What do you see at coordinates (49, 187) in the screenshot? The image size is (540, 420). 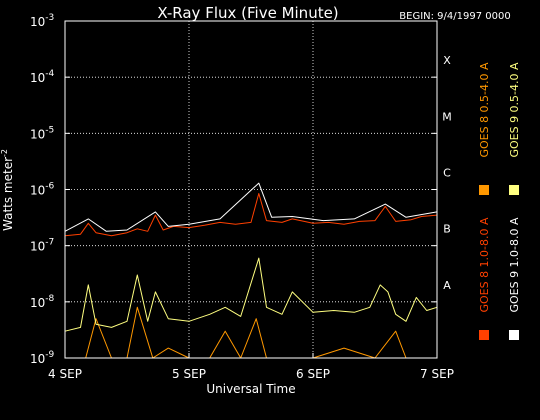 I see `y-tick-exponent: -6` at bounding box center [49, 187].